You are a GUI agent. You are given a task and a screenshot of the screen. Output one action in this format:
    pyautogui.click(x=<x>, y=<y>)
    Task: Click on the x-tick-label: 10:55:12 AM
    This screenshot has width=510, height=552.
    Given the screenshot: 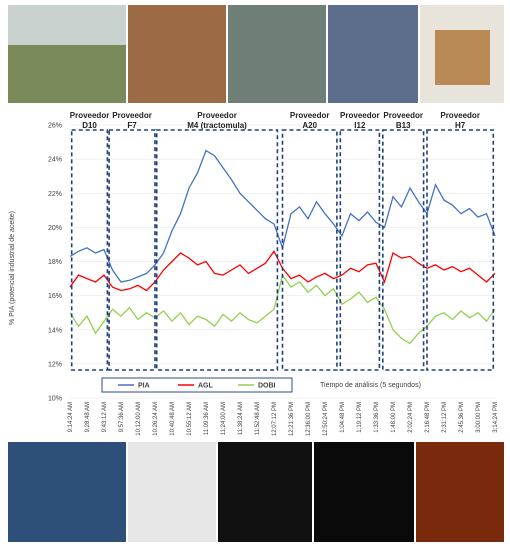 What is the action you would take?
    pyautogui.click(x=190, y=419)
    